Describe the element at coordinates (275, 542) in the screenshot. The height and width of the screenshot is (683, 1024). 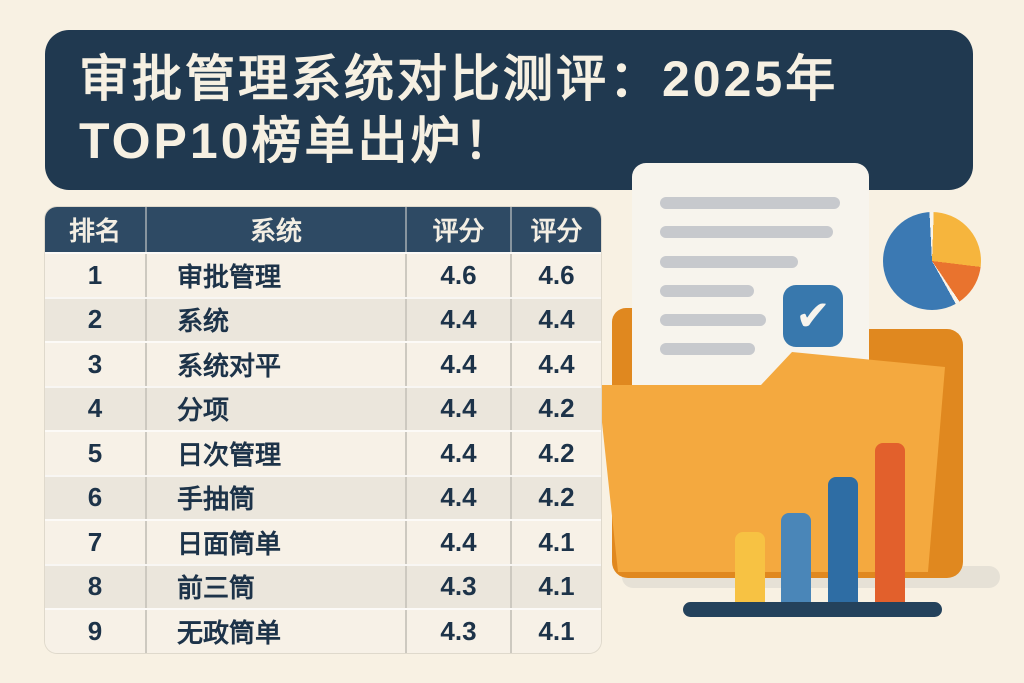
I see `system-cell: 日面筒单` at that location.